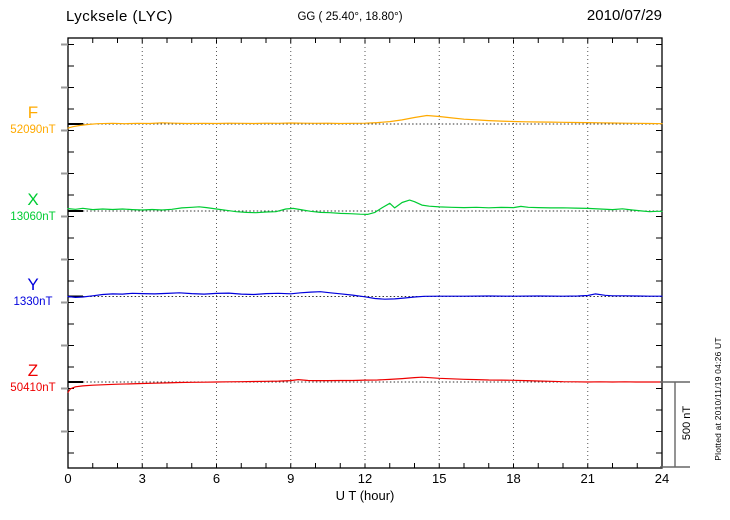 The width and height of the screenshot is (730, 520). Describe the element at coordinates (33, 217) in the screenshot. I see `channel-baseline-x: 13060nT` at that location.